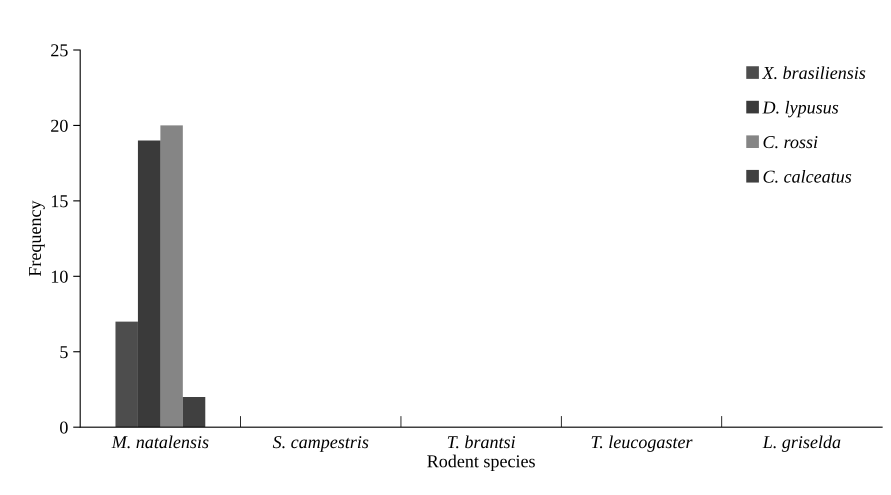 The height and width of the screenshot is (495, 891). I want to click on y-tick-label: 20, so click(59, 126).